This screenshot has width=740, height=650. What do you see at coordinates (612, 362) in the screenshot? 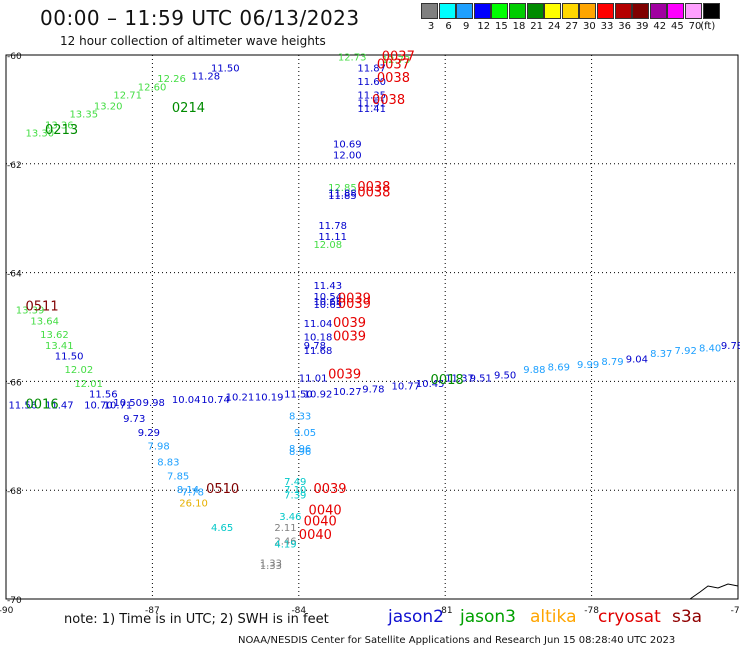
I see `wave-height-label: 8.79` at bounding box center [612, 362].